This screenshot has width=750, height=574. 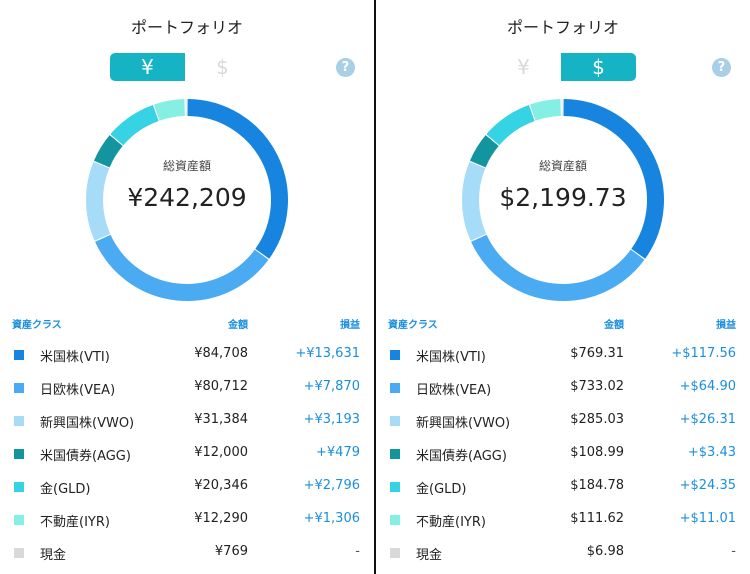 What do you see at coordinates (563, 521) in the screenshot?
I see `asset-row: 不動産(IYR) $111.62 +$11.01` at bounding box center [563, 521].